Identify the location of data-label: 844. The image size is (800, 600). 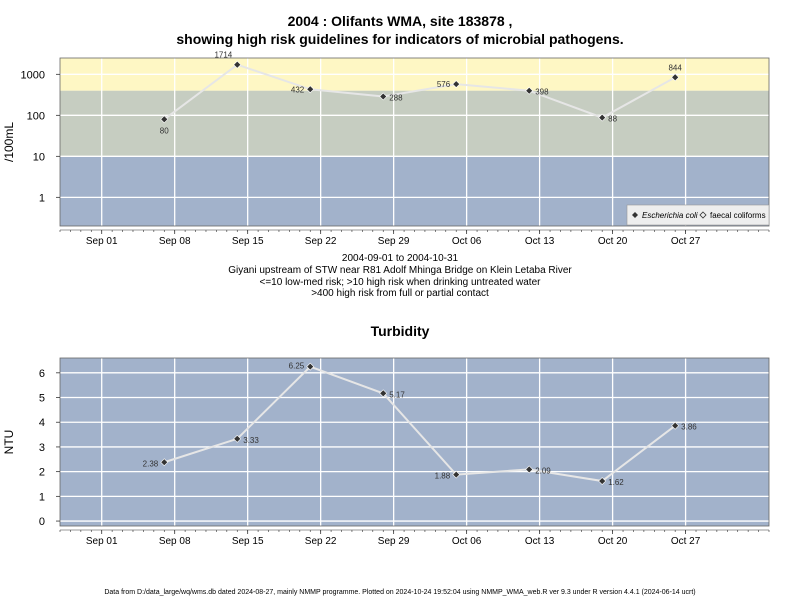
(675, 67).